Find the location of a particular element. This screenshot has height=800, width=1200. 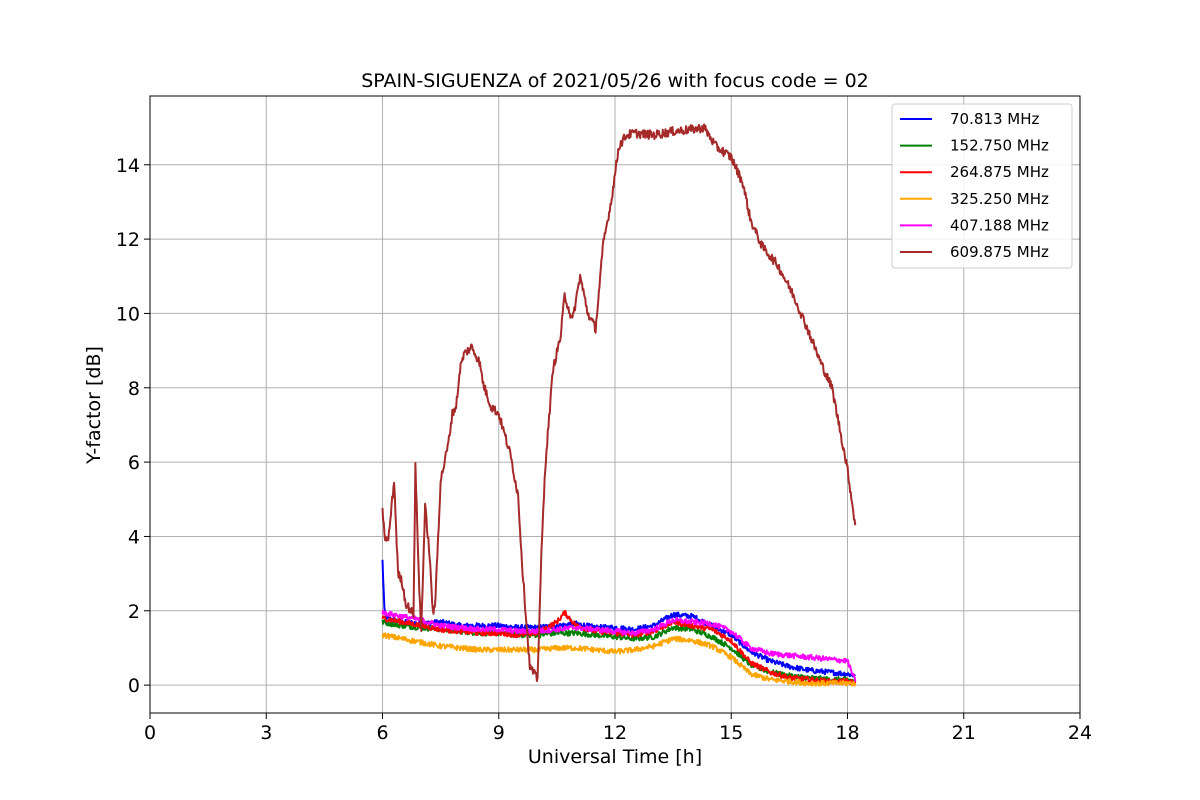

y-tick-label: 4 is located at coordinates (134, 537).